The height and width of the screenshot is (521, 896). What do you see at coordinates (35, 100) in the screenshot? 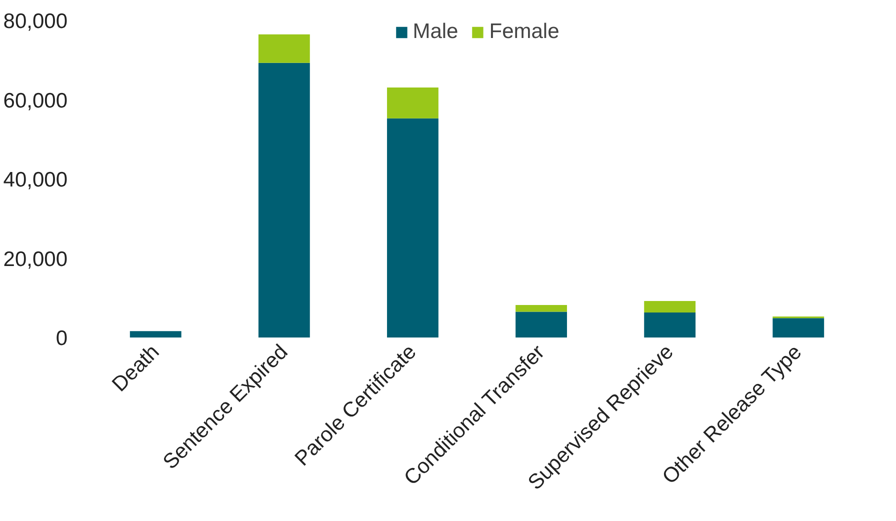
I see `y-tick-label: 60,000` at bounding box center [35, 100].